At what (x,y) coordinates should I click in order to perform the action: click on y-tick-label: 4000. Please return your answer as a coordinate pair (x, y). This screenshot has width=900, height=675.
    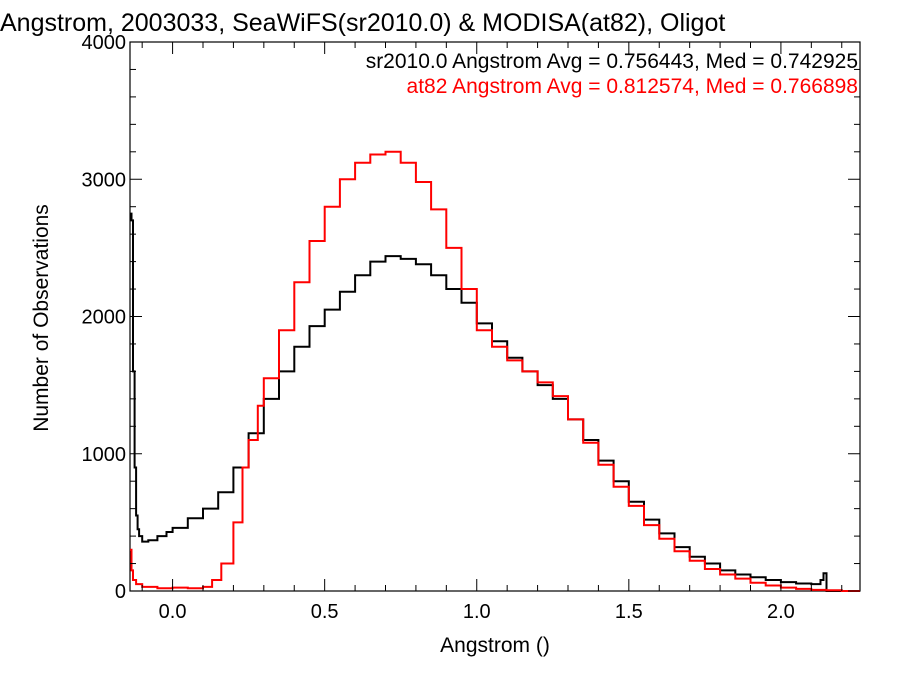
    Looking at the image, I should click on (104, 43).